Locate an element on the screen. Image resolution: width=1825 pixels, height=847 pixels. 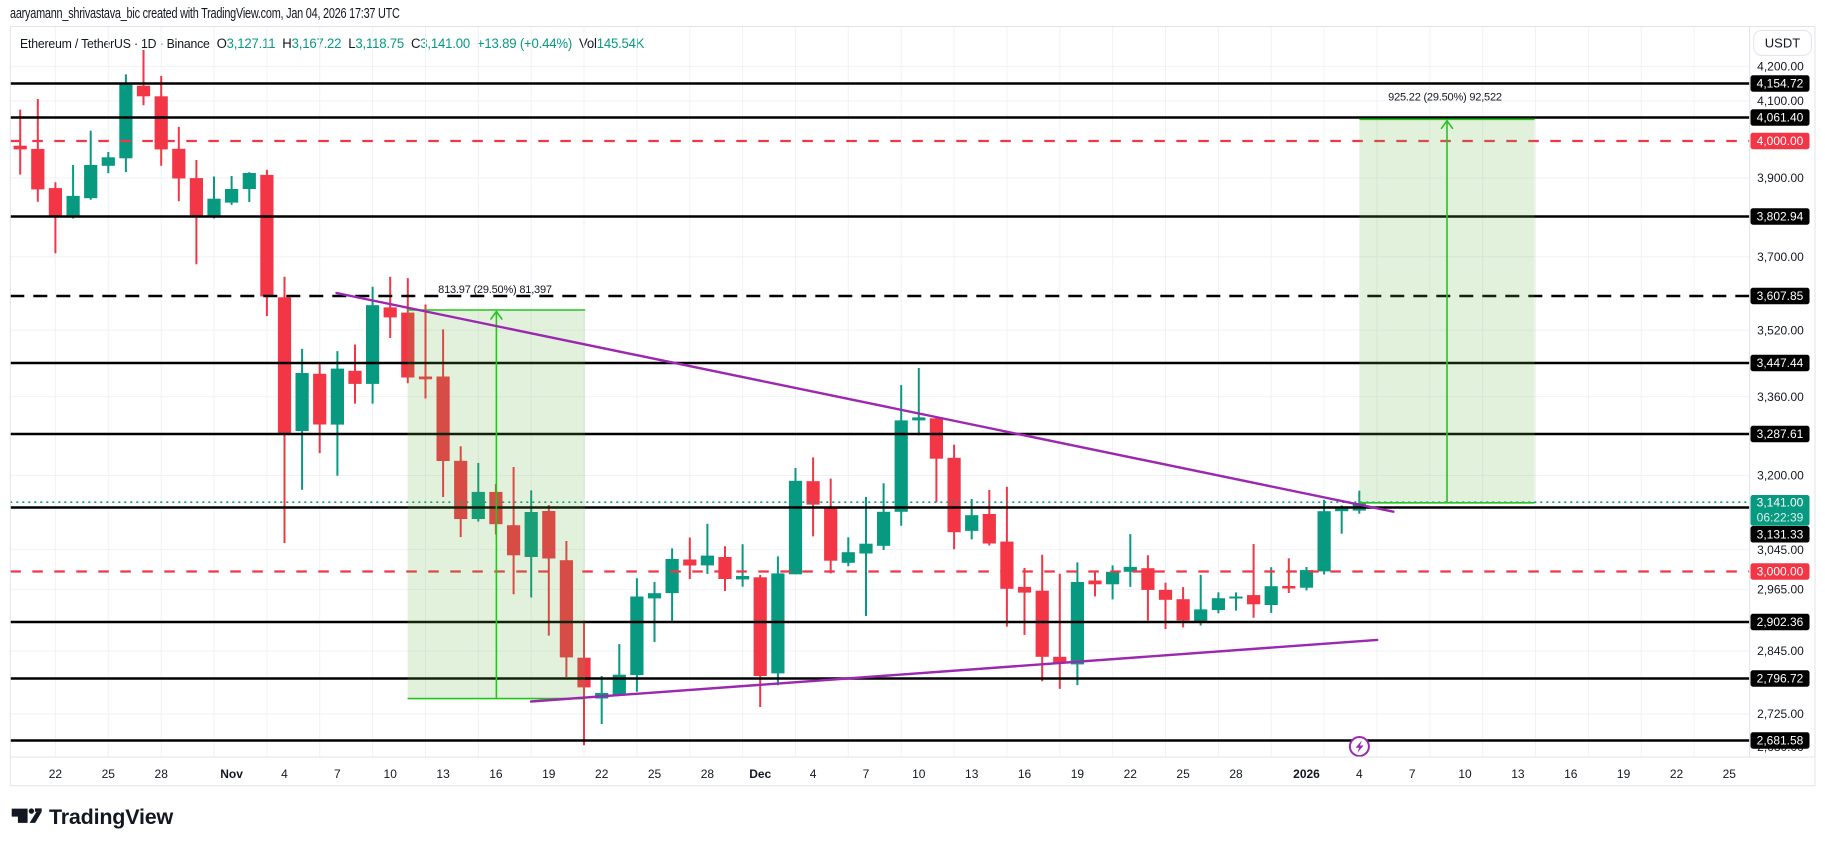
svg-text: 3,360.00 is located at coordinates (1780, 397).